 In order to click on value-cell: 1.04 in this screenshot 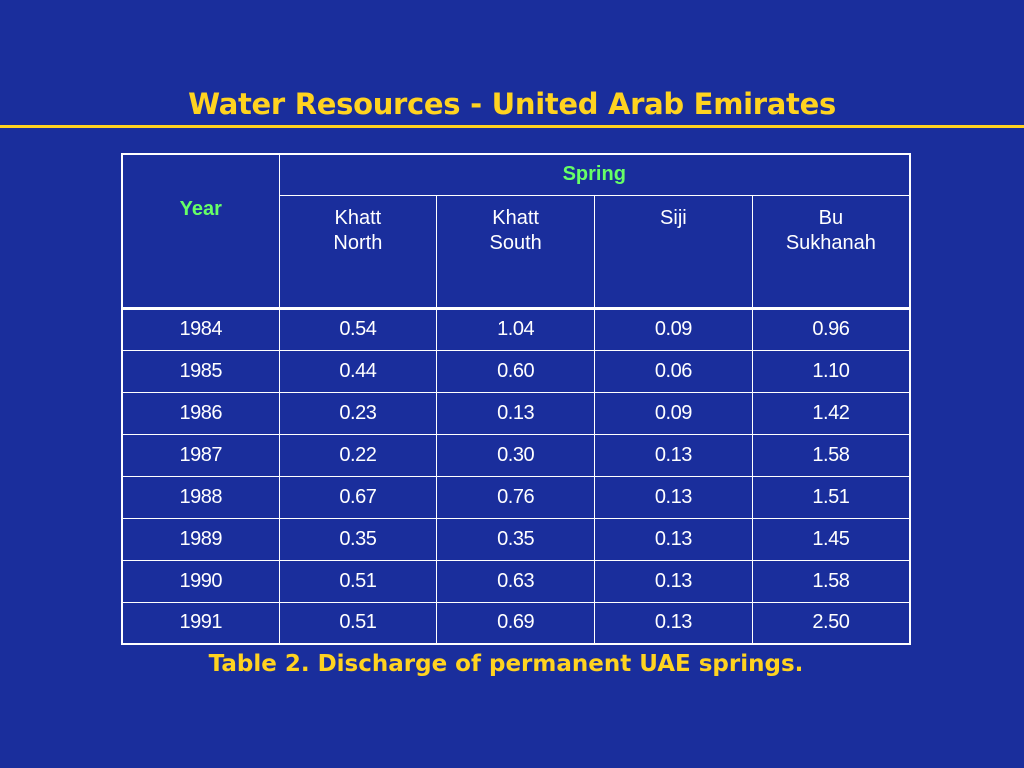, I will do `click(515, 328)`.